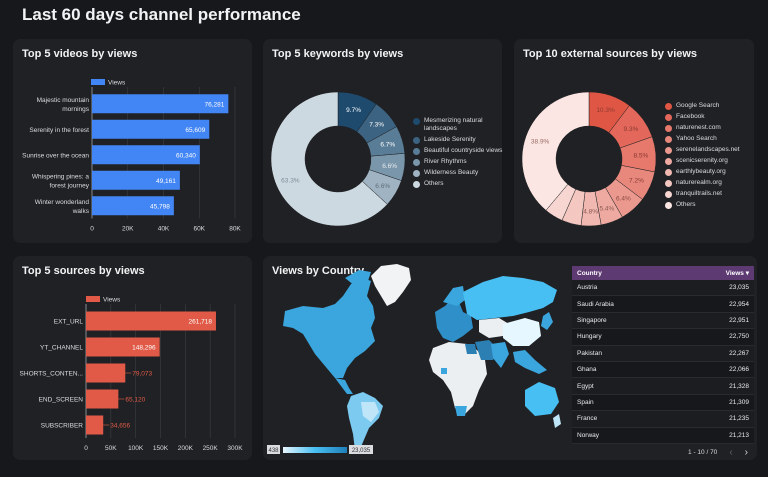  Describe the element at coordinates (663, 288) in the screenshot. I see `table-row: Austria 23,035` at that location.